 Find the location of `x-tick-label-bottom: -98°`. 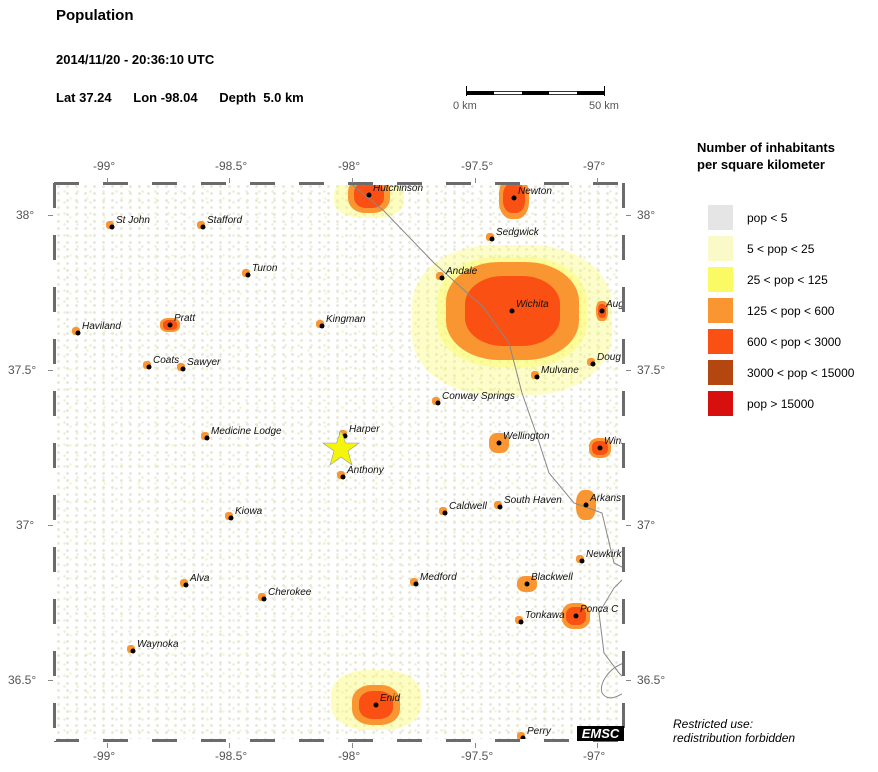

x-tick-label-bottom: -98° is located at coordinates (349, 756).